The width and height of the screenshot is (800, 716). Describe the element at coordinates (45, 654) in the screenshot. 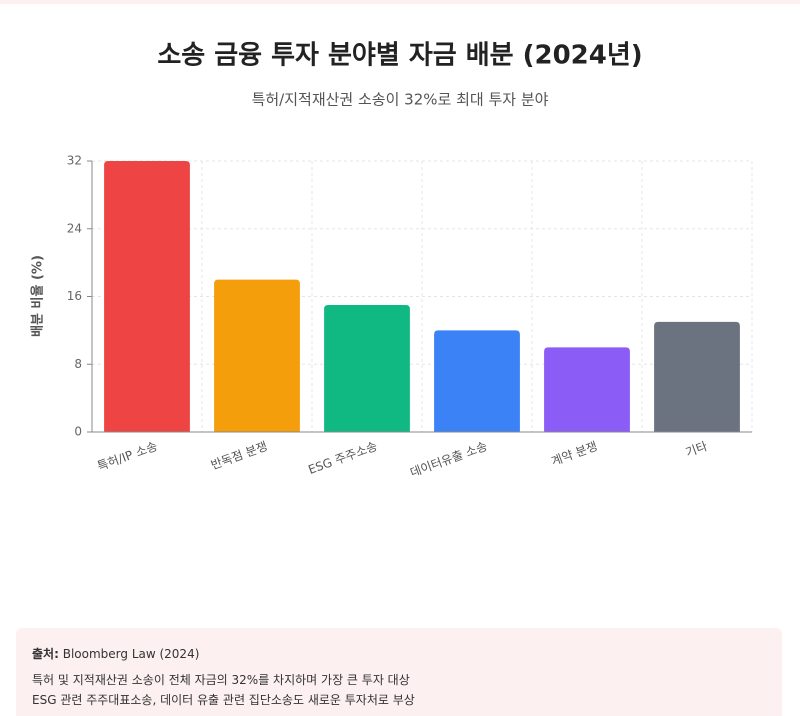

I see `source-label: 출처:` at that location.